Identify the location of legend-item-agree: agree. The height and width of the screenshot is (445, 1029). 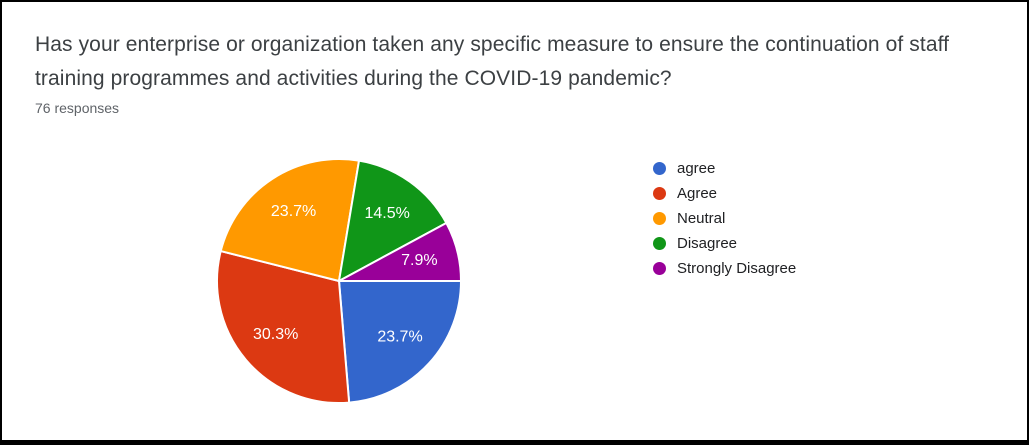
(724, 168).